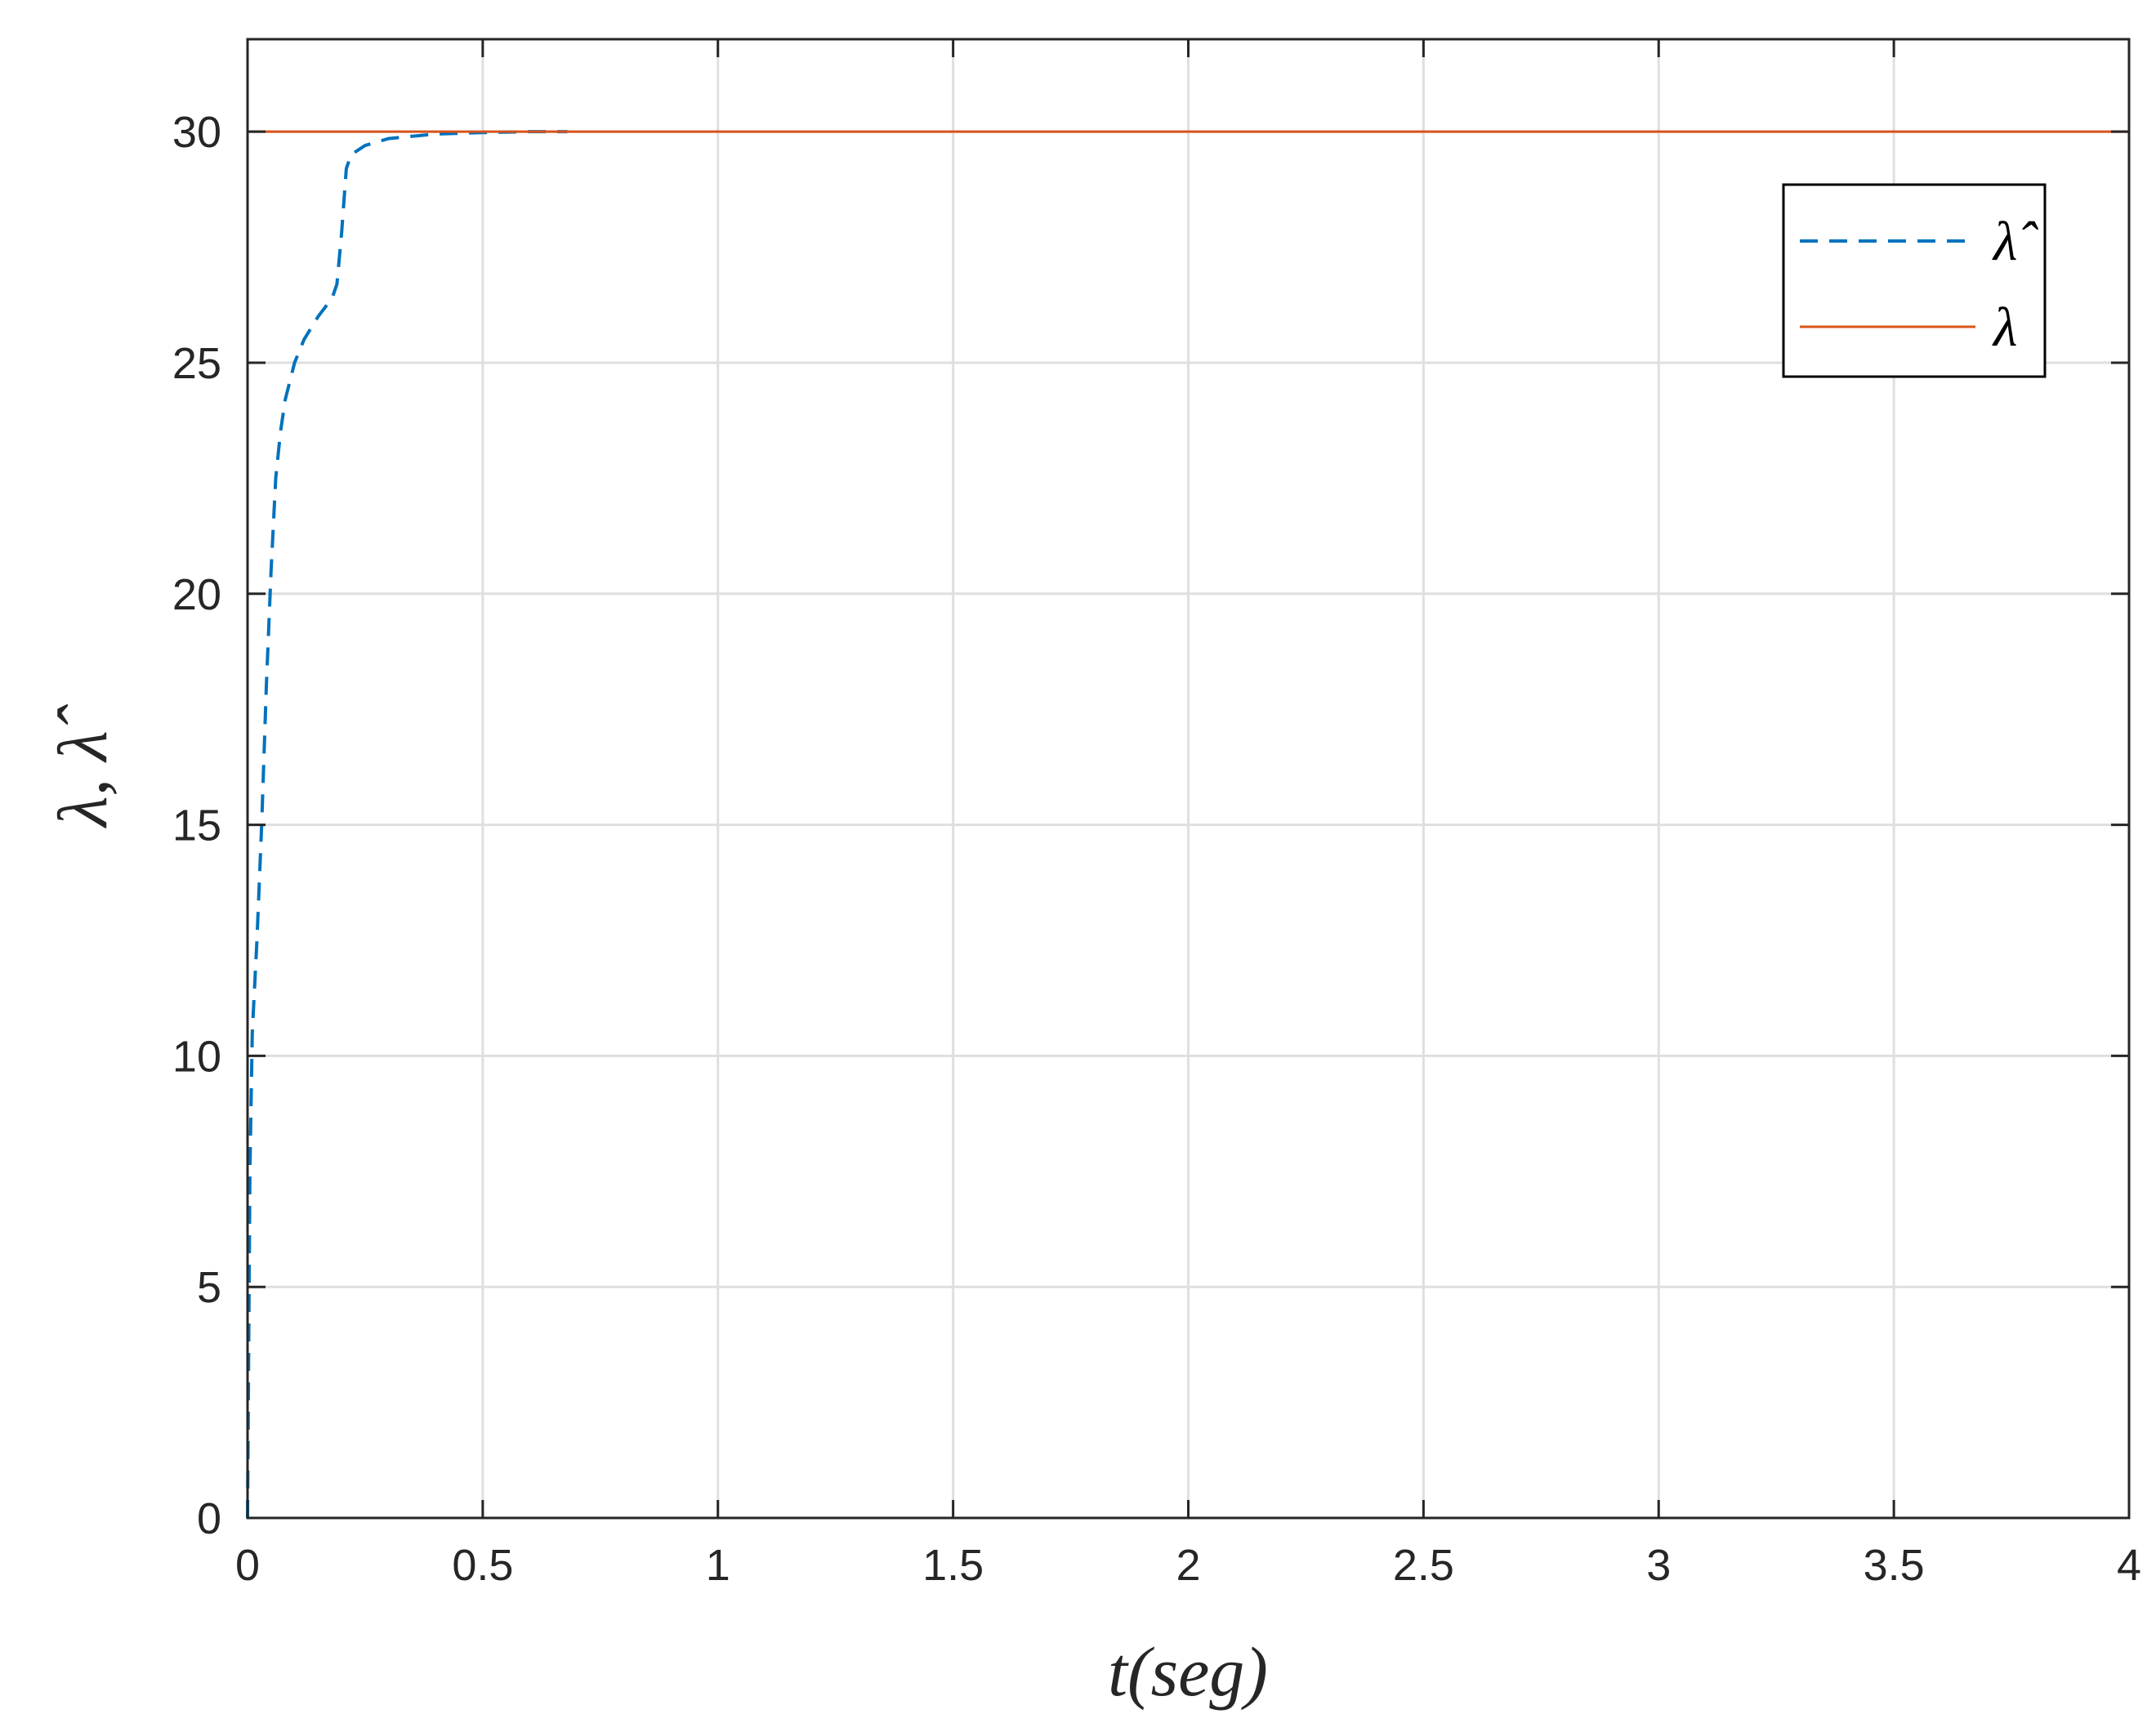  What do you see at coordinates (2129, 1566) in the screenshot?
I see `x-tick-label: 4` at bounding box center [2129, 1566].